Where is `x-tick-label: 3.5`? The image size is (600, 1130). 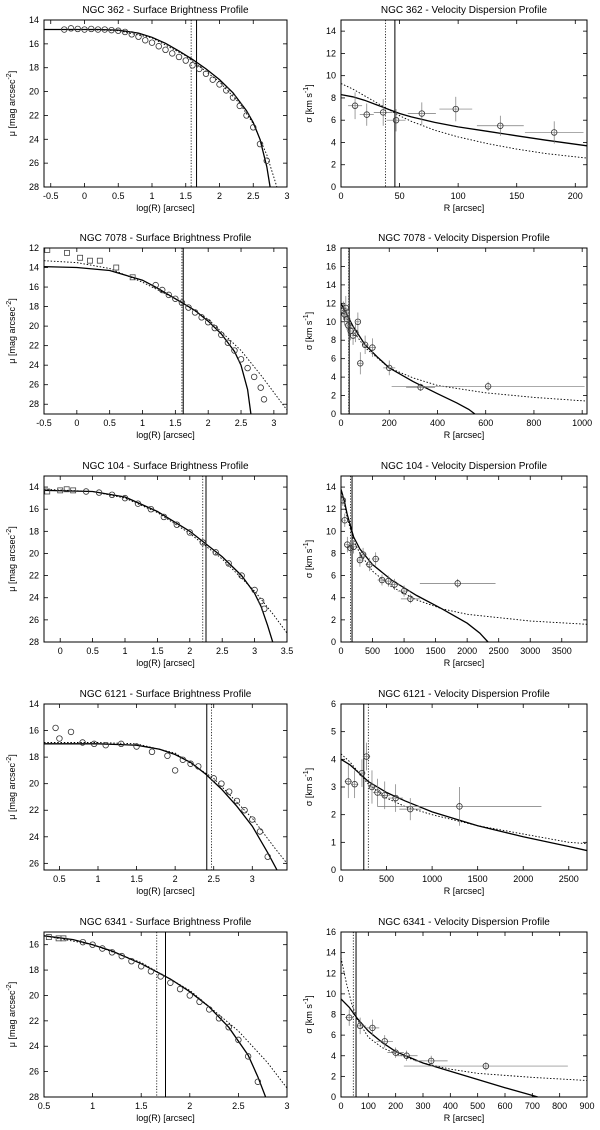
x-tick-label: 3.5 is located at coordinates (287, 651).